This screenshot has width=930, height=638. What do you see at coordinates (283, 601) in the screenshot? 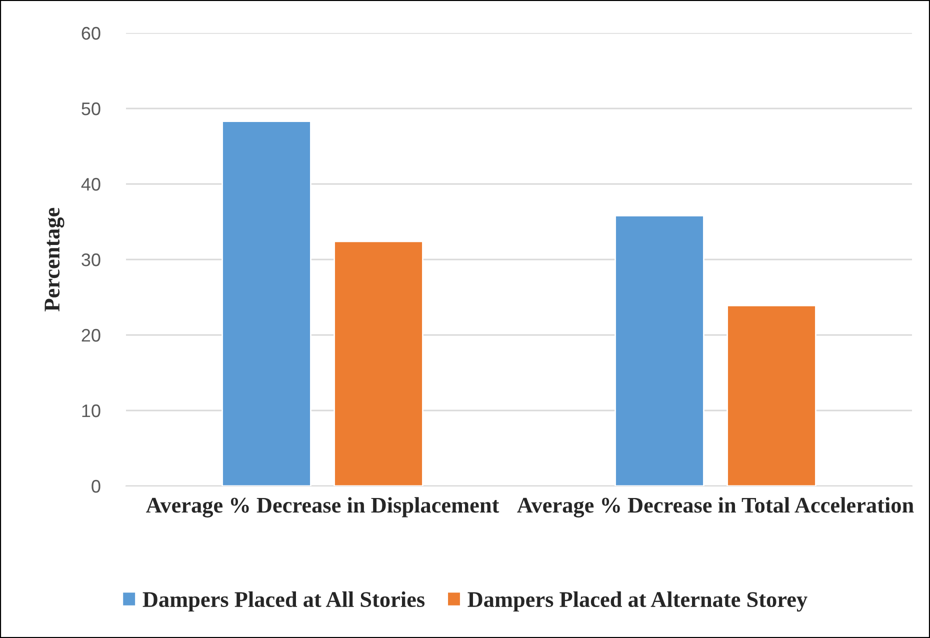
I see `legend-label: Dampers Placed at All Stories` at bounding box center [283, 601].